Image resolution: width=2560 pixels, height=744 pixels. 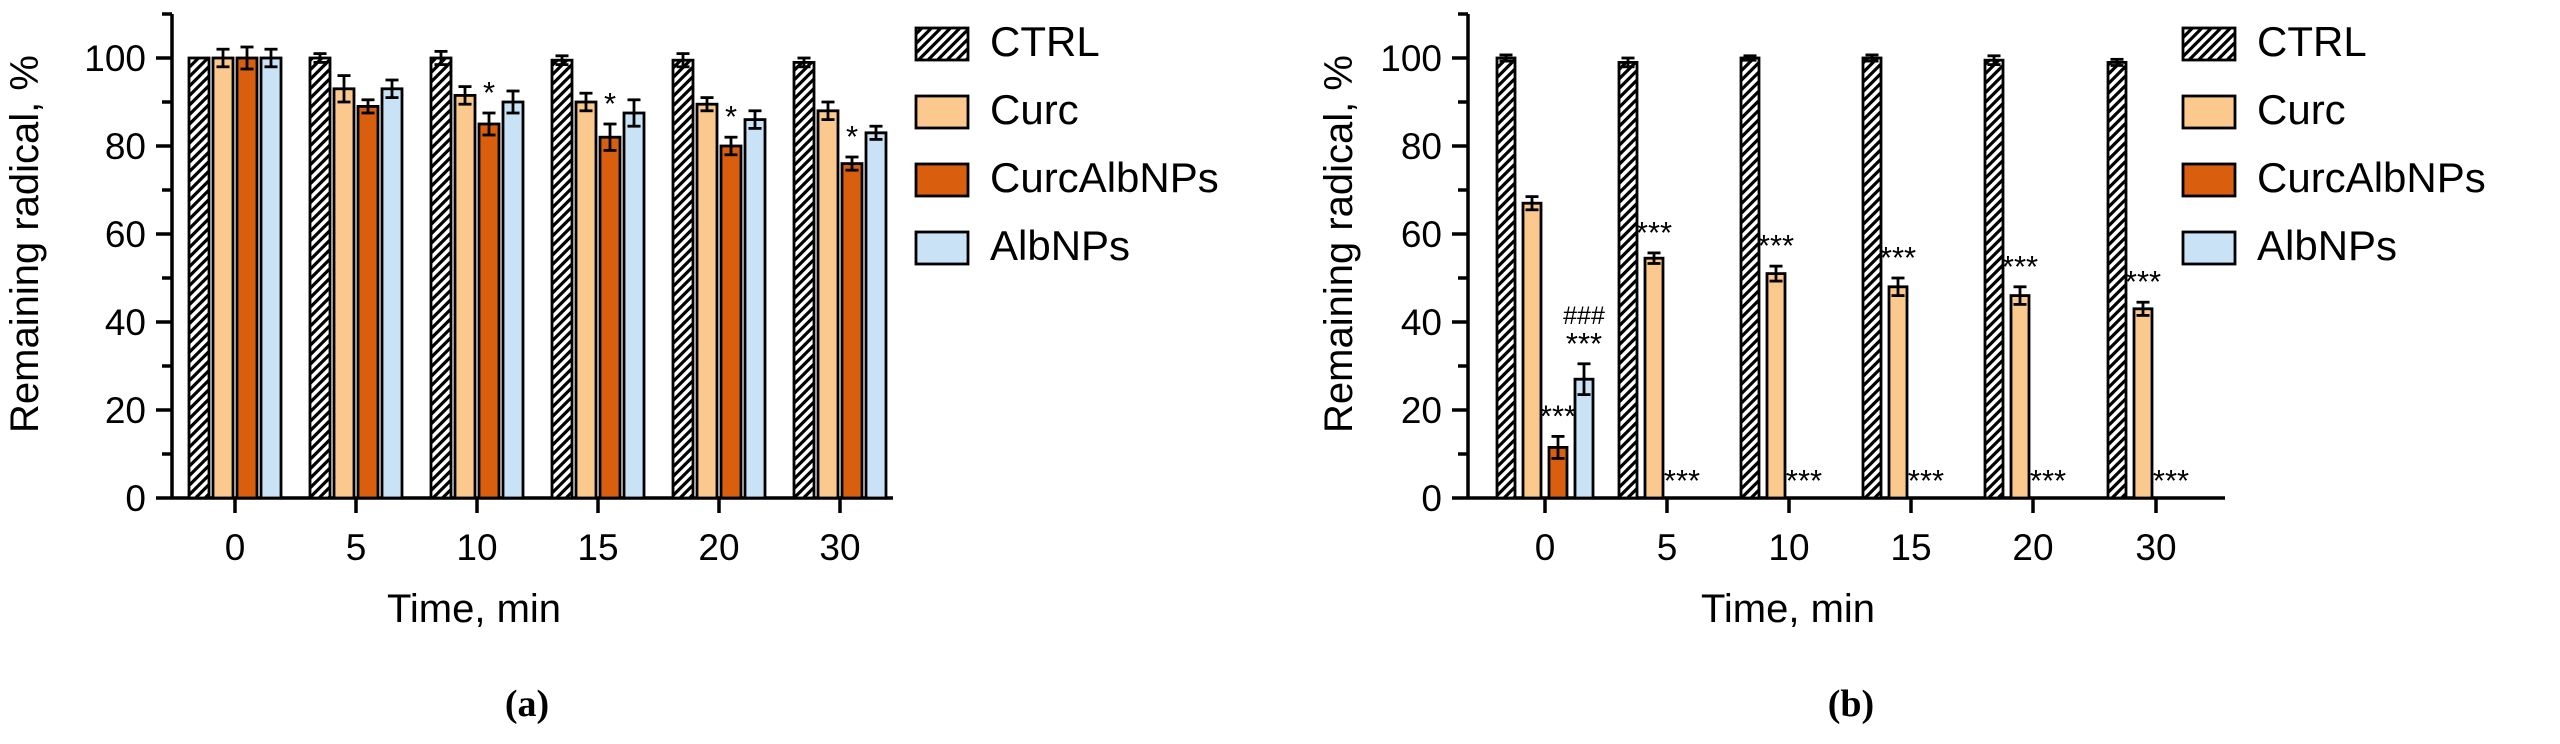 I want to click on sig-marker-AlbNPs-0: ###, so click(x=1584, y=316).